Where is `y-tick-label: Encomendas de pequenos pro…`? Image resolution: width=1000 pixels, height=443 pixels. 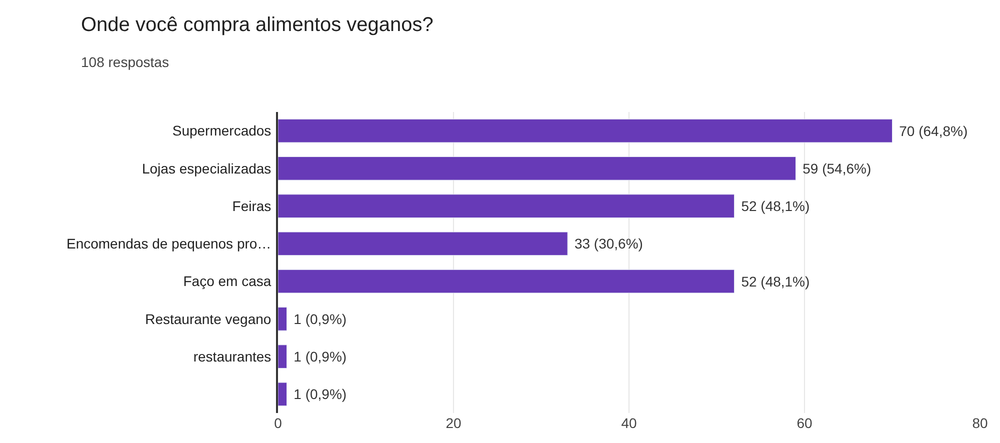
y-tick-label: Encomendas de pequenos pro… is located at coordinates (169, 244).